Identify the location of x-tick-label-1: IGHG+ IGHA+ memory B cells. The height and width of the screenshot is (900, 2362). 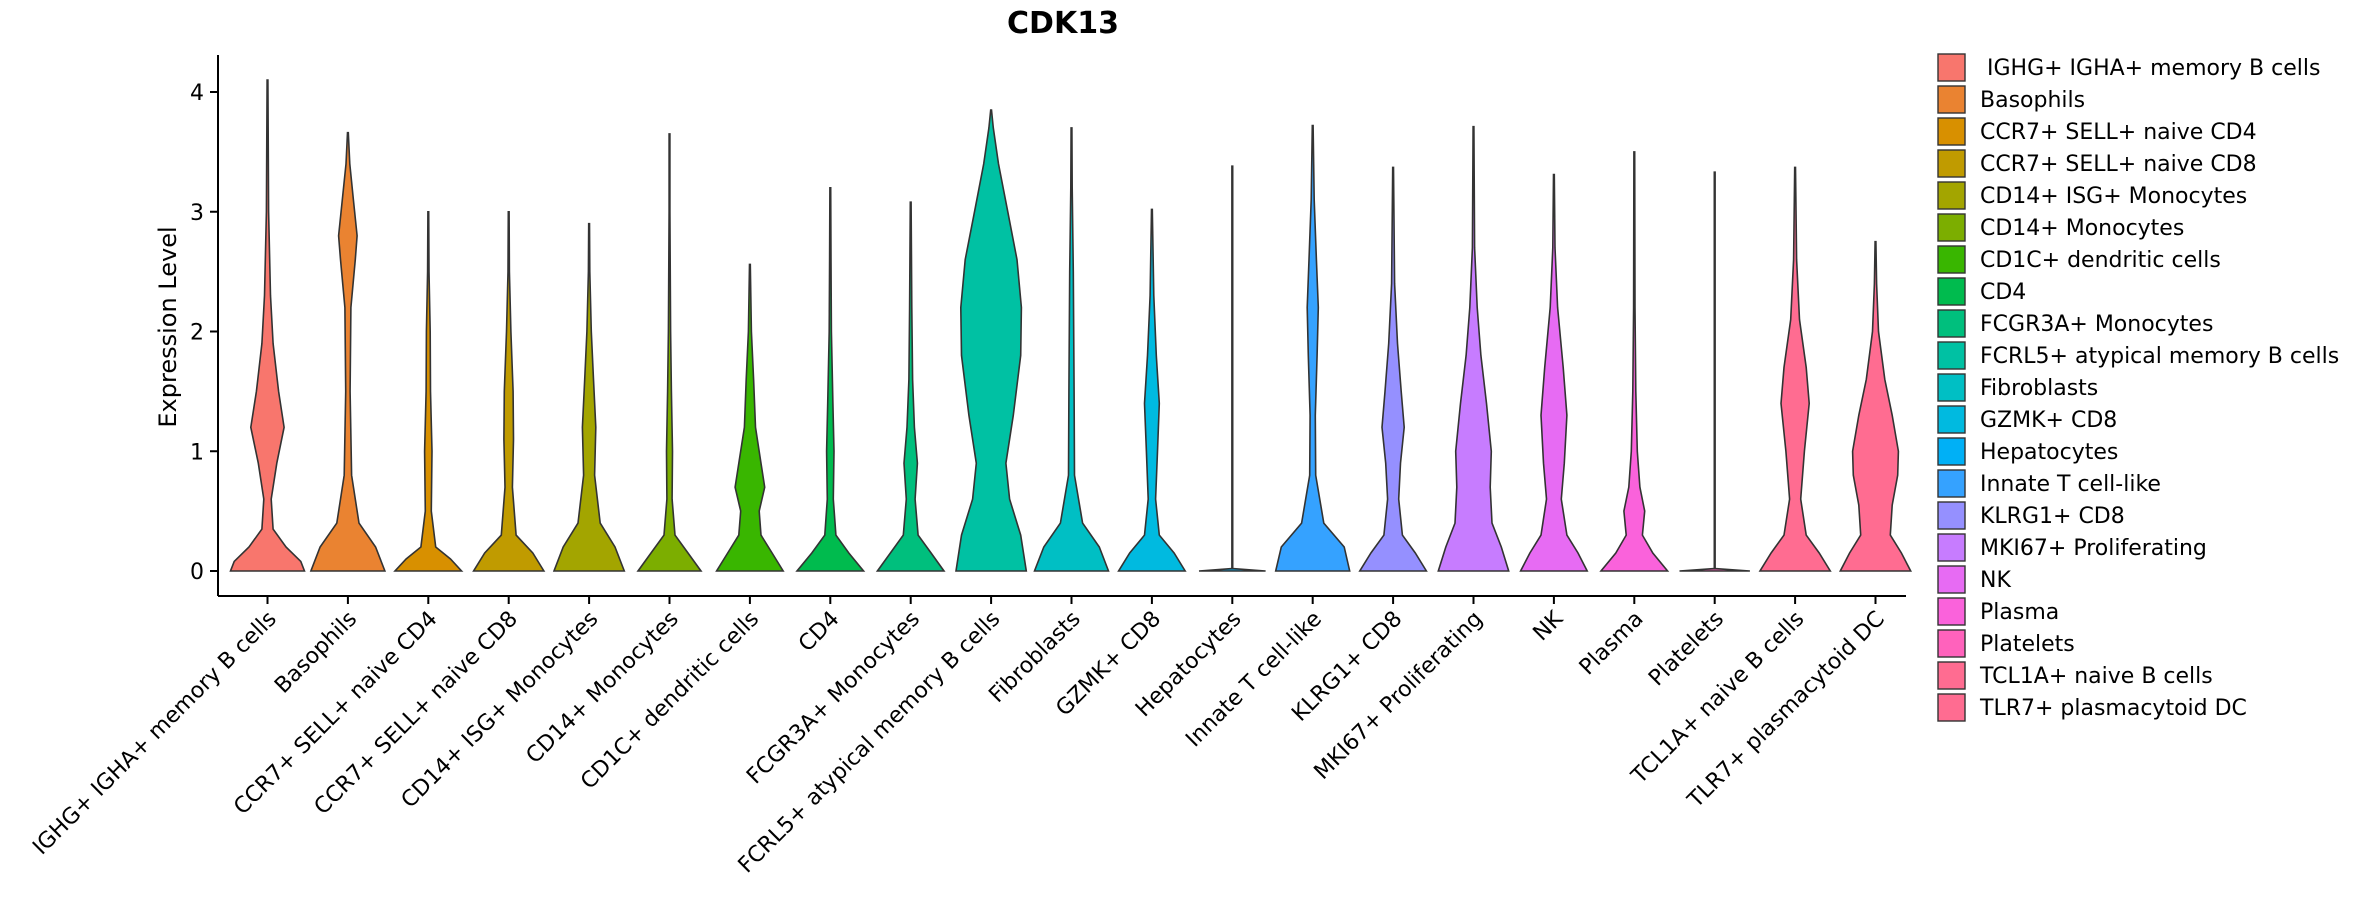
(154, 733).